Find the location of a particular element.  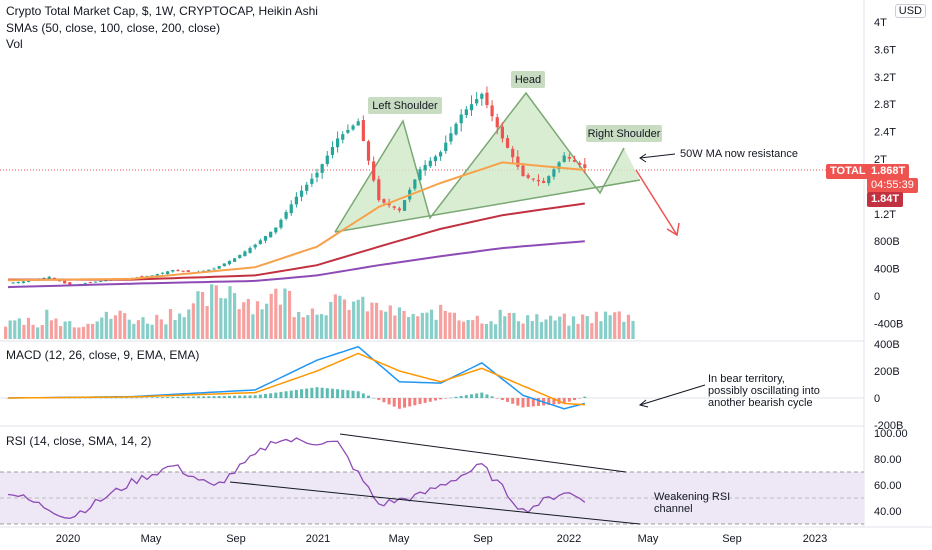

price-tick-label: 800B is located at coordinates (887, 242).